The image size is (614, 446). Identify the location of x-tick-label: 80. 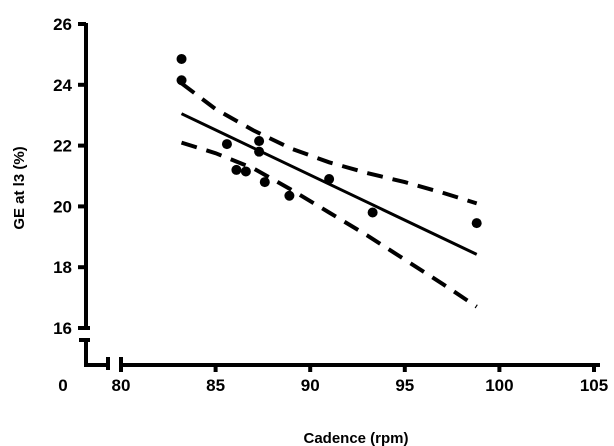
(121, 385).